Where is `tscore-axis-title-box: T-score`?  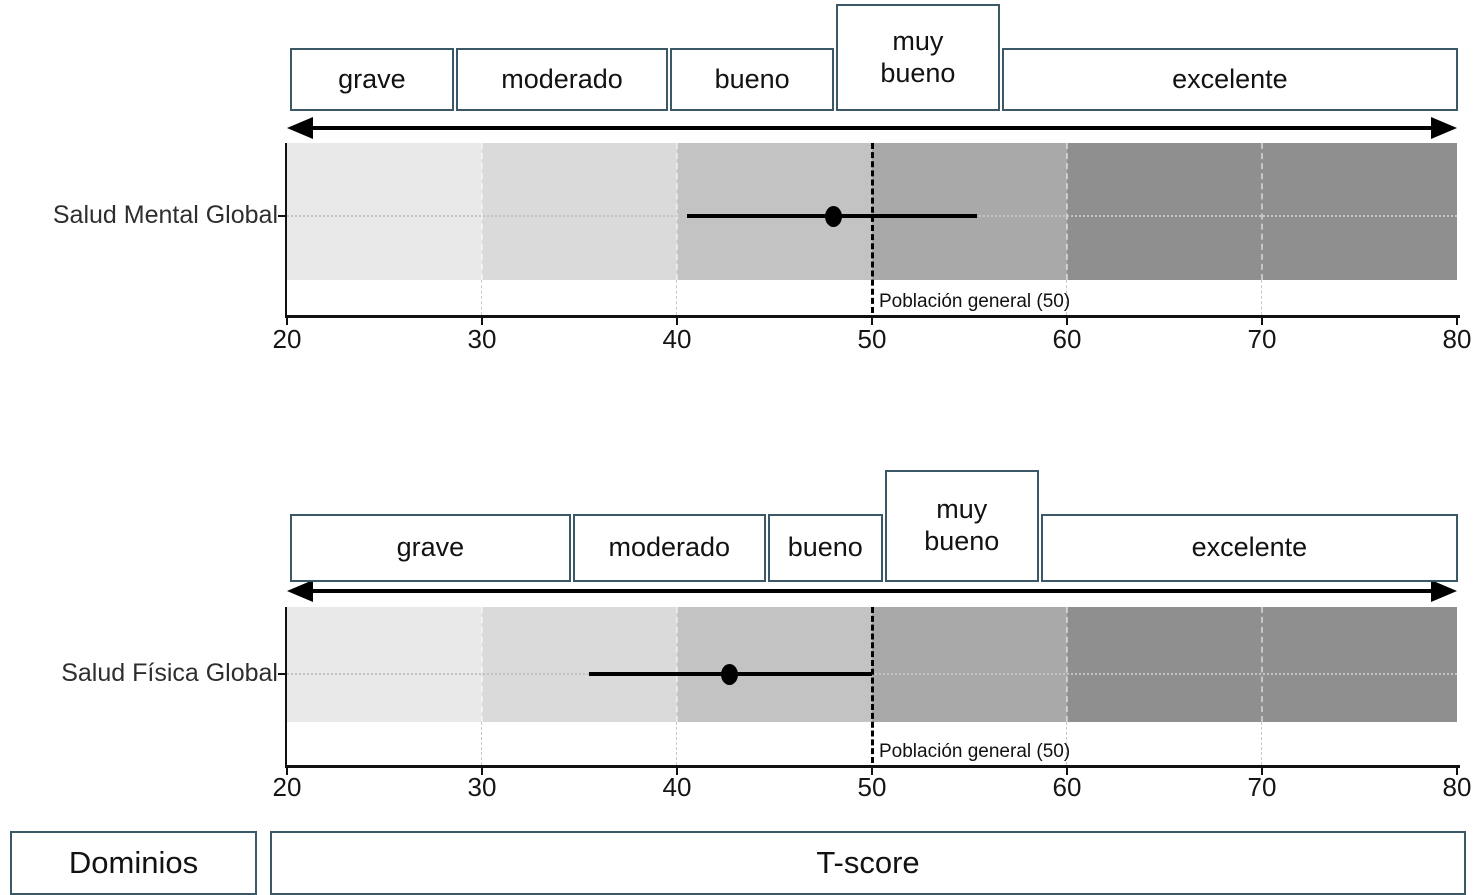 tscore-axis-title-box: T-score is located at coordinates (868, 863).